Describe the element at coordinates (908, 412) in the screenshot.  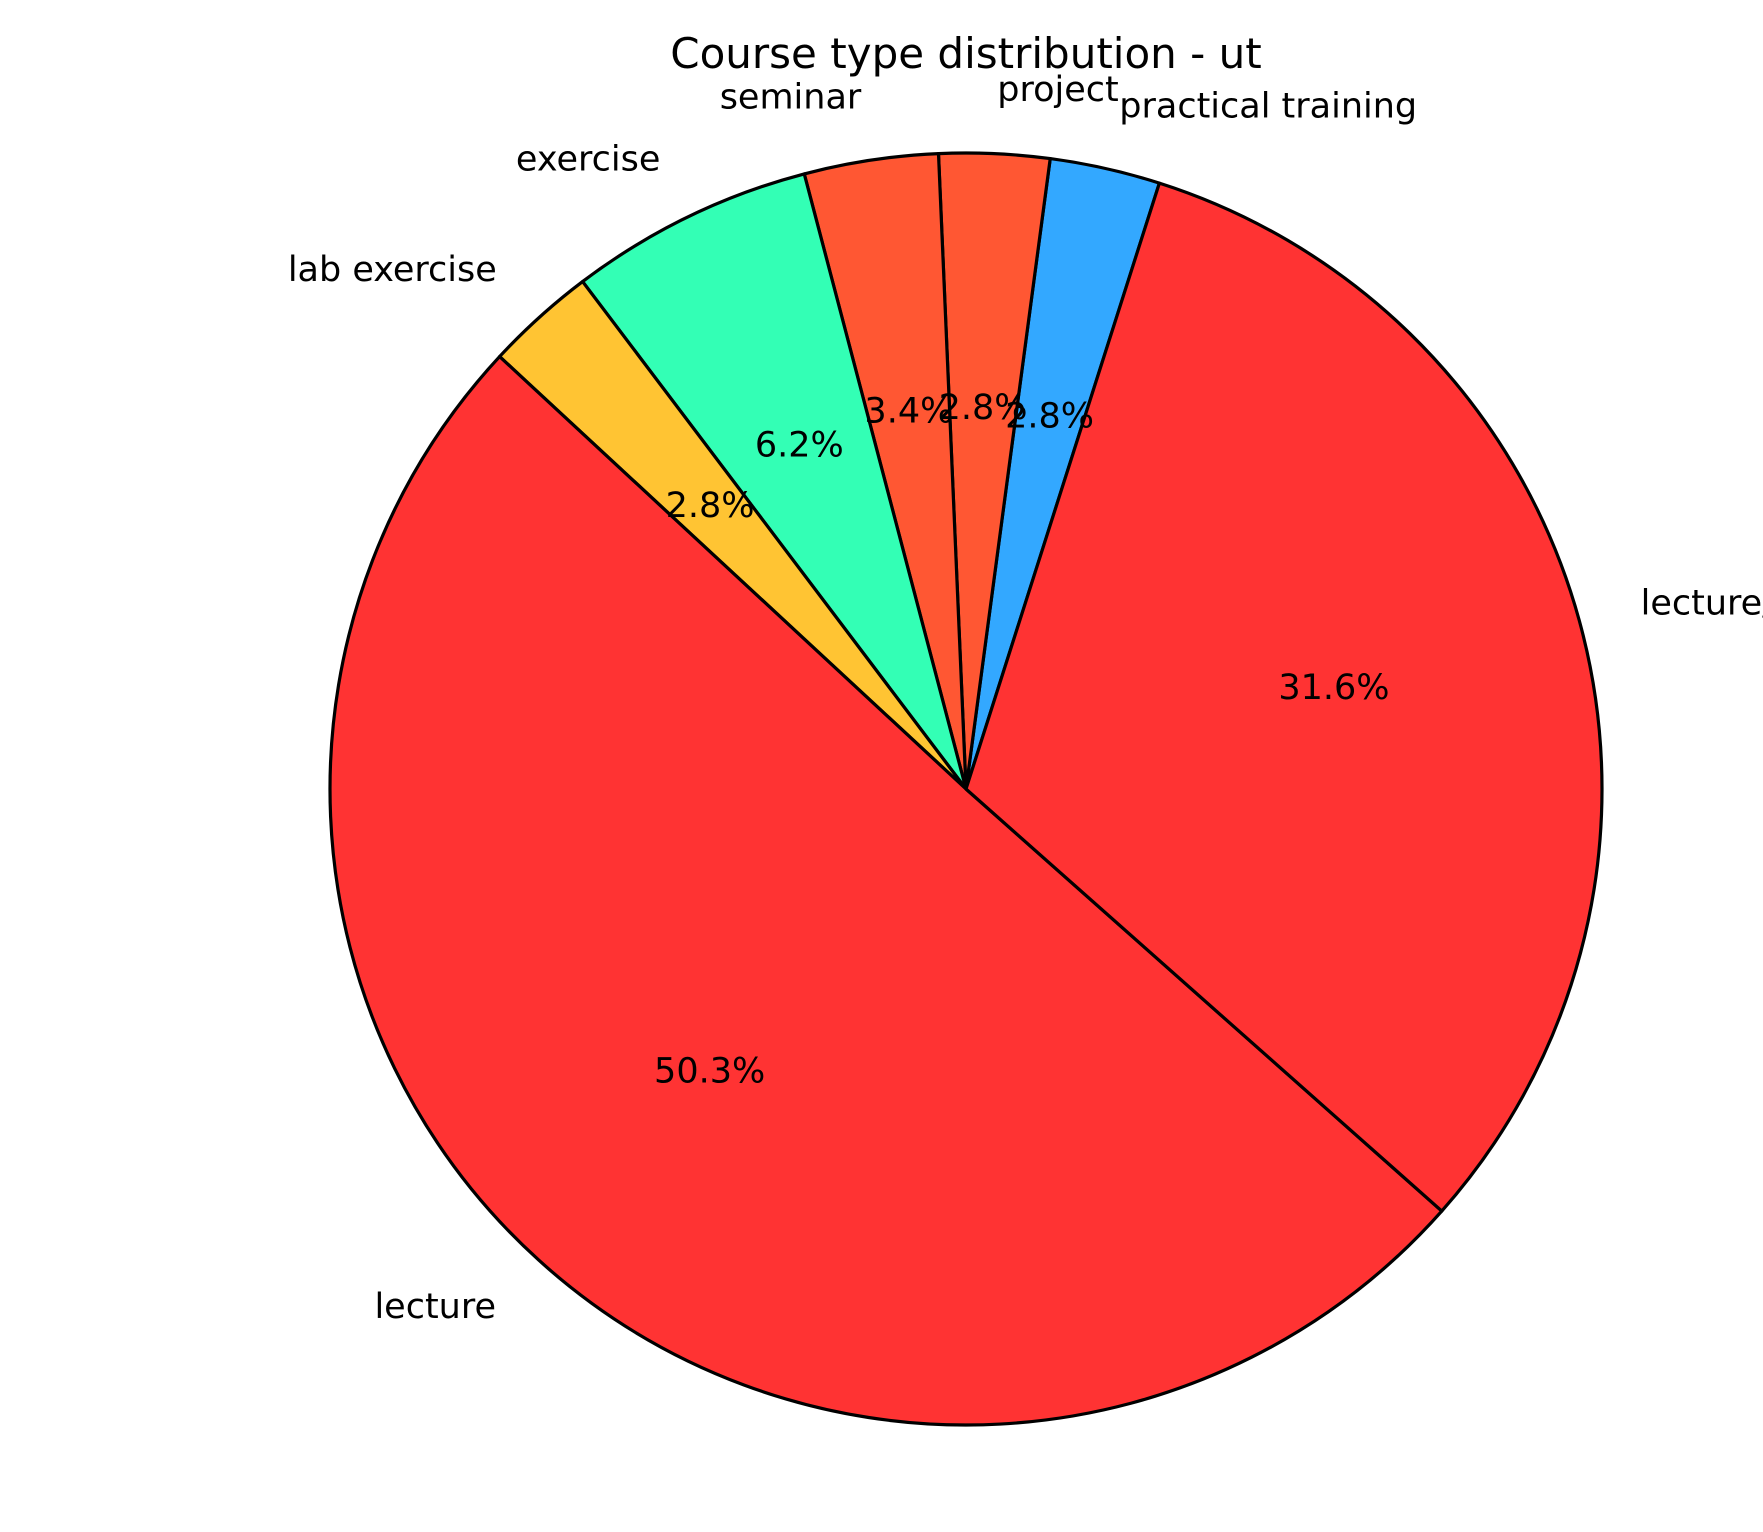
I see `percent-label: 3.4%` at that location.